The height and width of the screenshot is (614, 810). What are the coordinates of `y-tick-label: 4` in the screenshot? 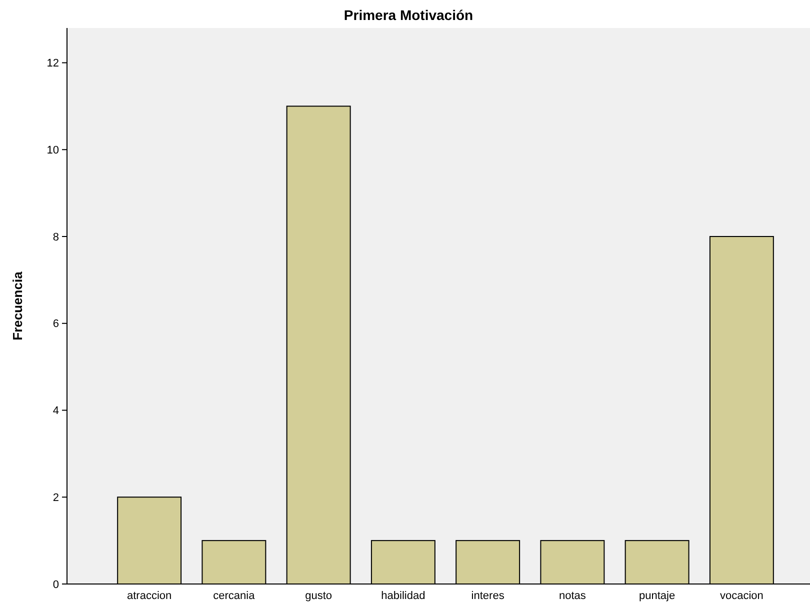 It's located at (55, 411).